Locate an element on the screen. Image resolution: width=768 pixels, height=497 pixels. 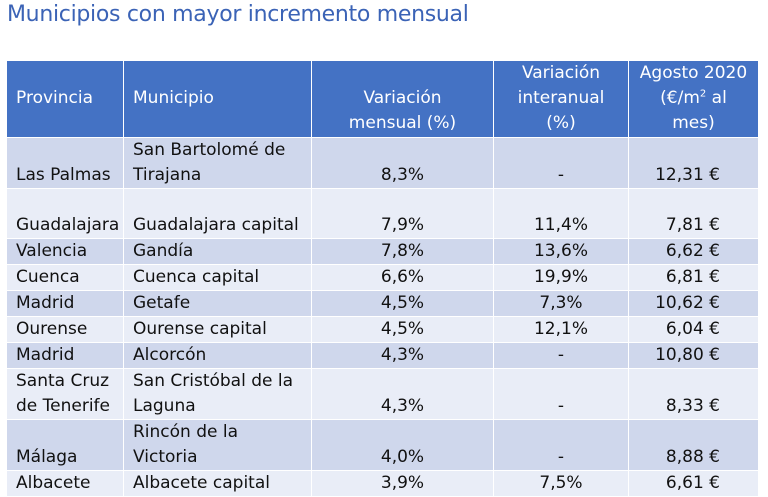
table-row: Madrid Alcorcón 4,3% -10,80 € is located at coordinates (382, 355).